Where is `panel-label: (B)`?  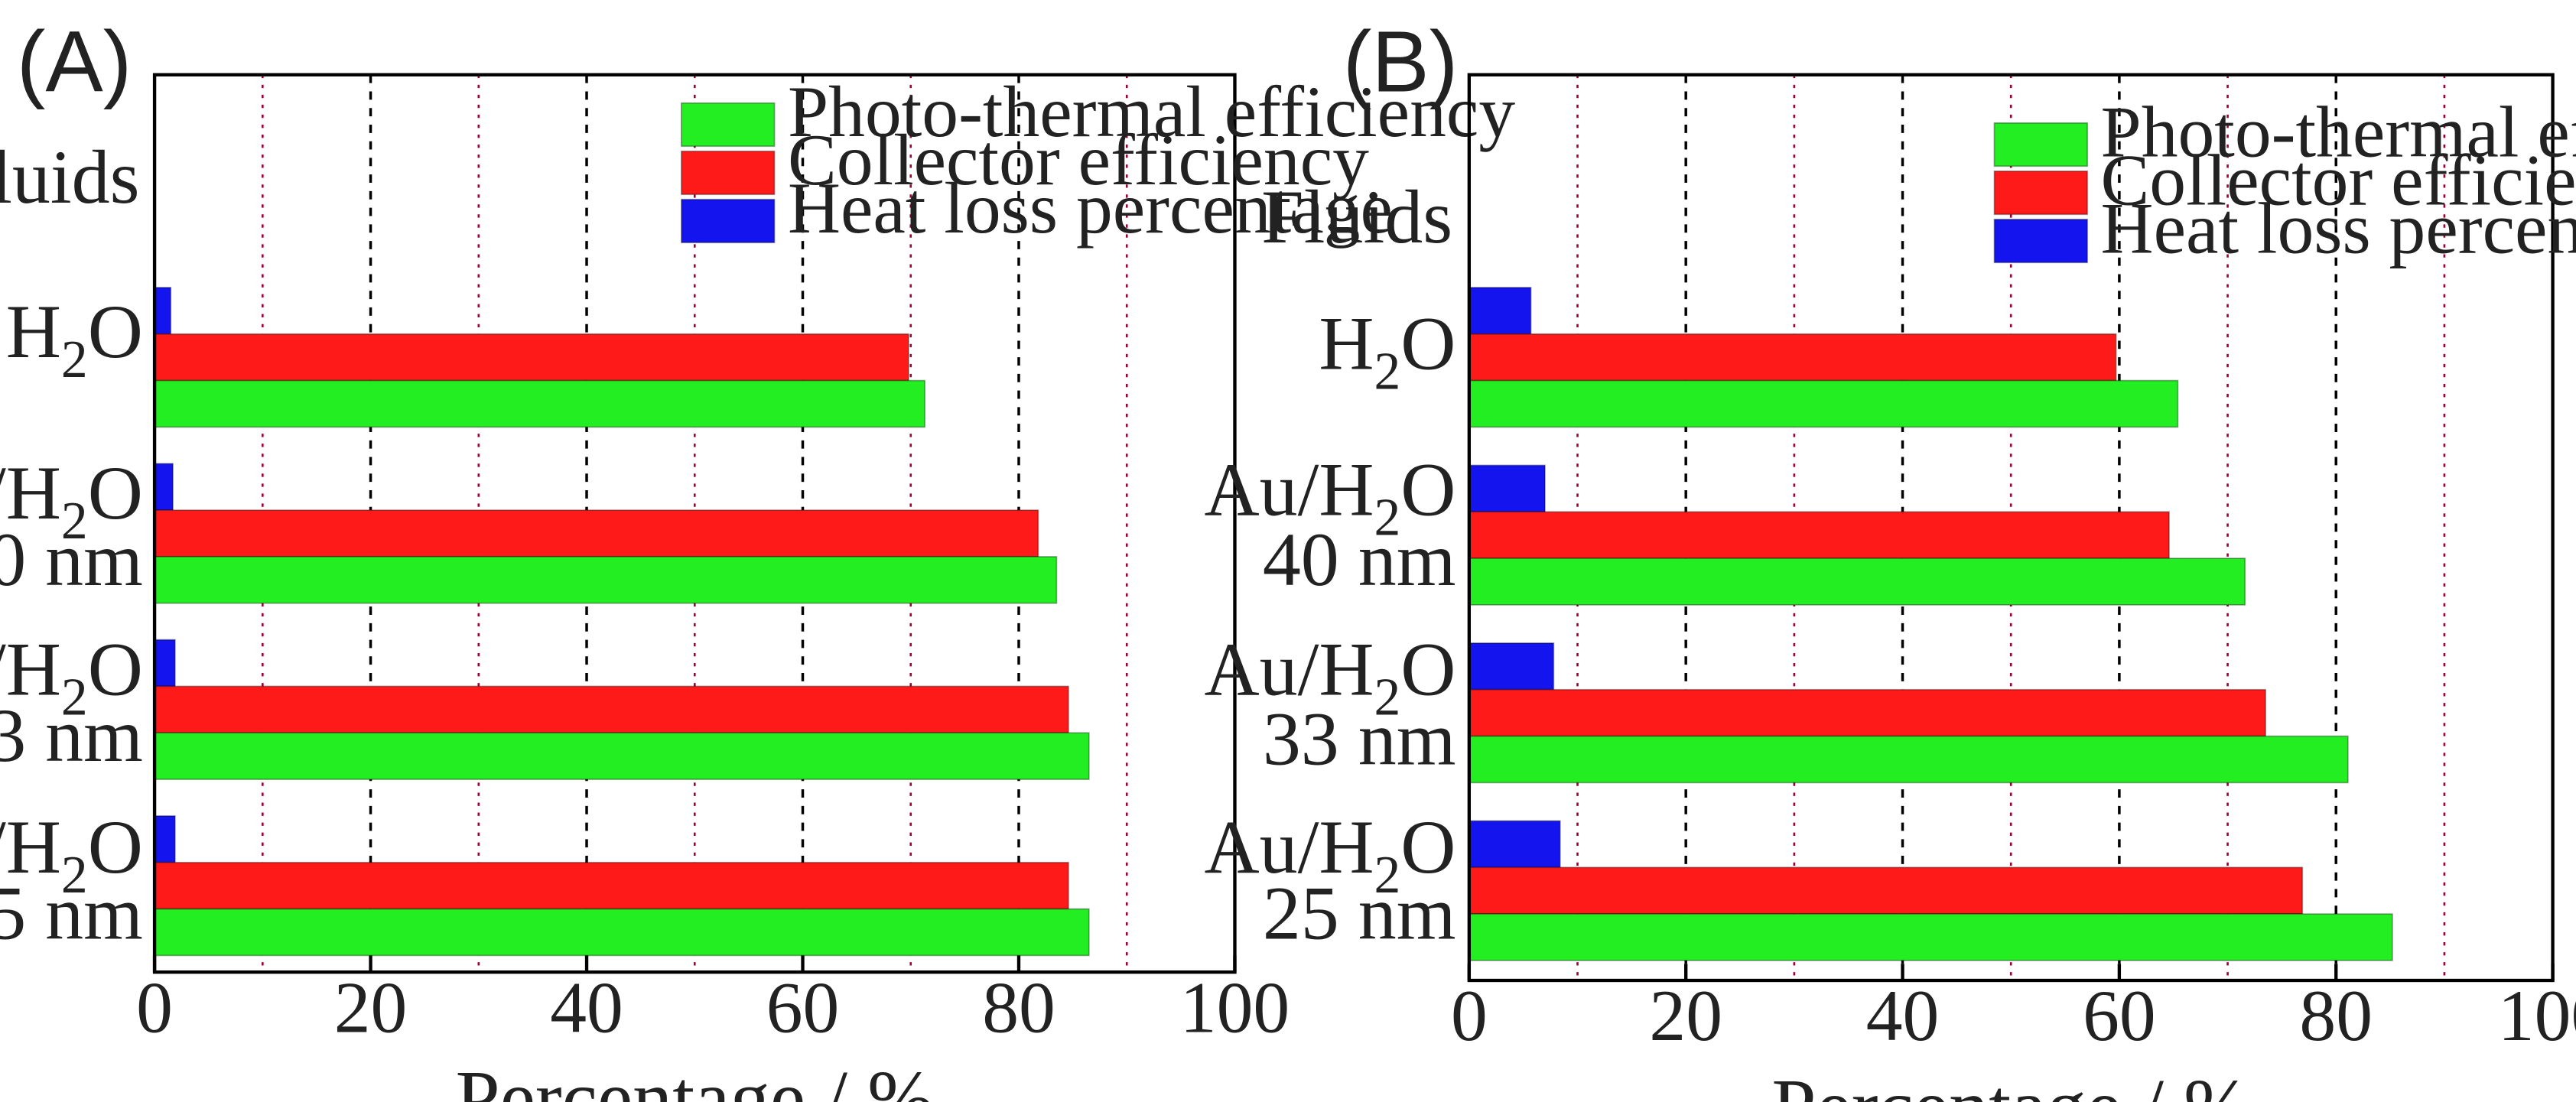
panel-label: (B) is located at coordinates (1401, 62).